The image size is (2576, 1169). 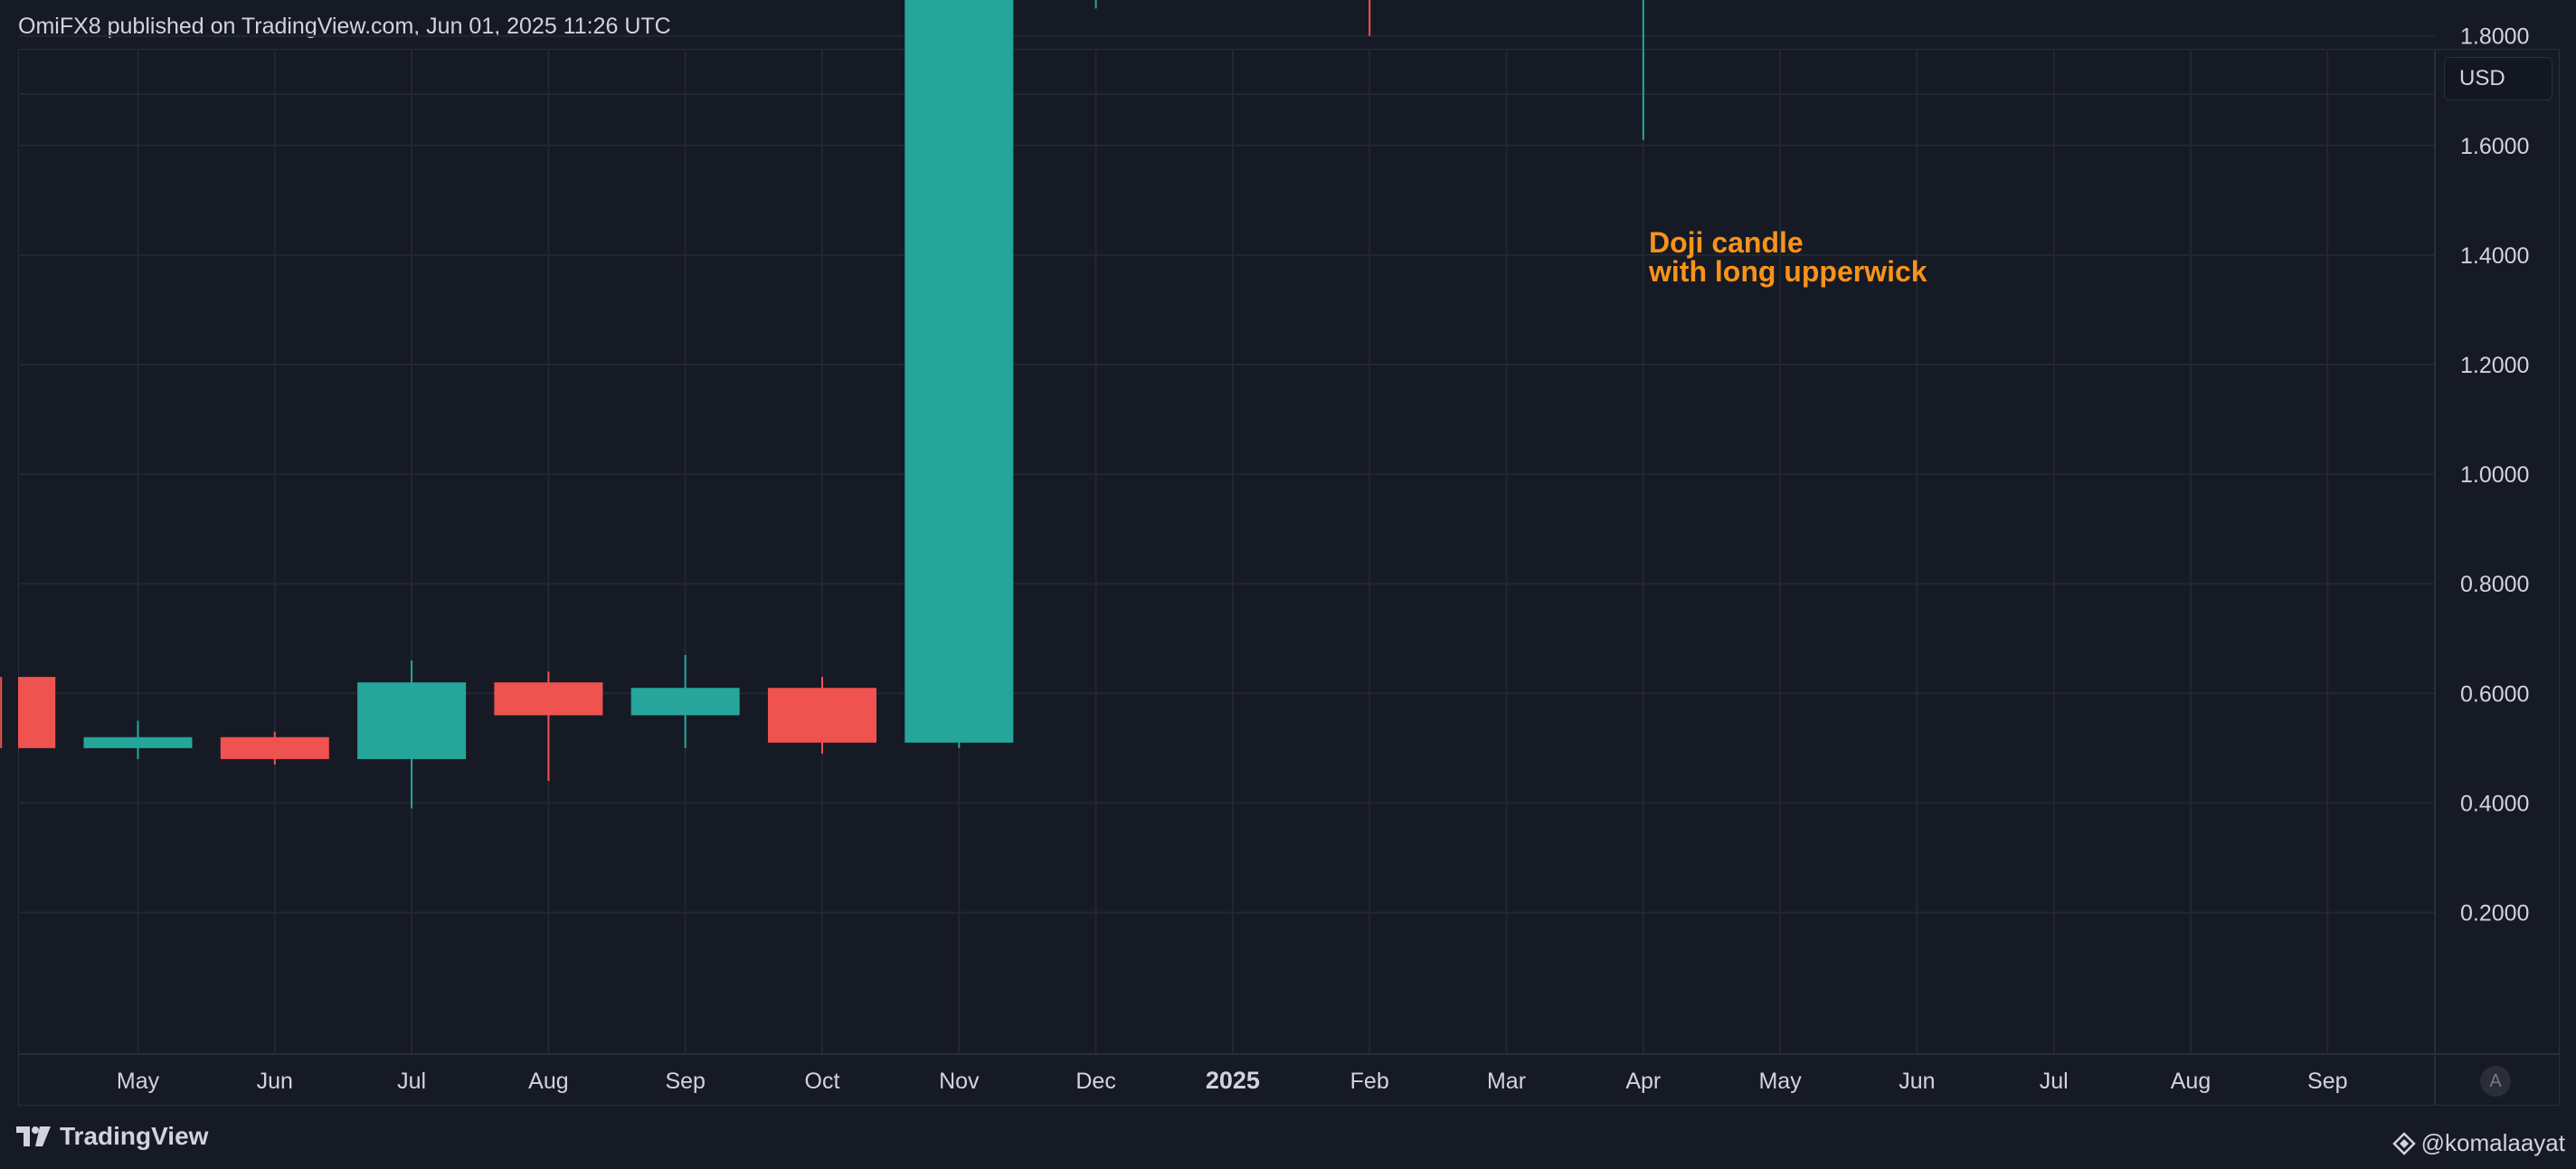 I want to click on price-tick-label: 1.0000, so click(x=2494, y=475).